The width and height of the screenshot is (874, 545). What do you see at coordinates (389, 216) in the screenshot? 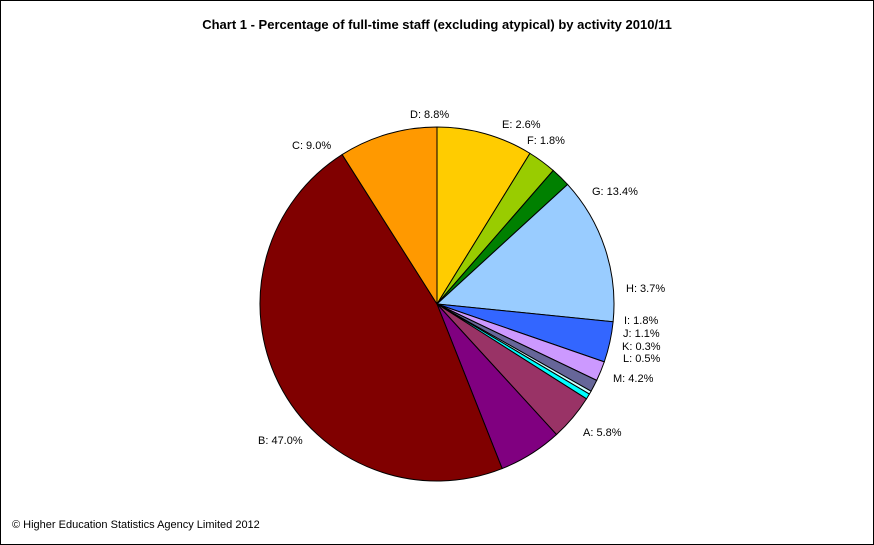
I see `pie-slice-c` at bounding box center [389, 216].